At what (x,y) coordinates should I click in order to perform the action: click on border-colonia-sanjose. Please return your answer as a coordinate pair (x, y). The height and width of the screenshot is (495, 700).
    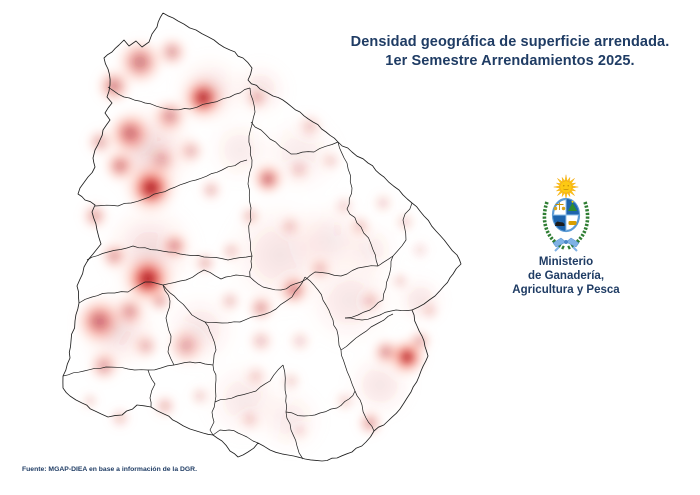
    Looking at the image, I should click on (151, 388).